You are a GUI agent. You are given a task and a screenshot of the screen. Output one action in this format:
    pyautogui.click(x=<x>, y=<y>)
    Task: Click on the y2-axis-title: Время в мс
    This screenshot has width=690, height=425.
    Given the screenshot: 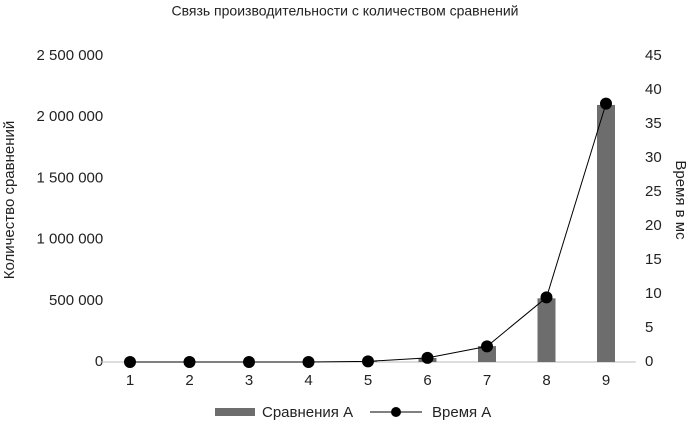 What is the action you would take?
    pyautogui.click(x=680, y=200)
    